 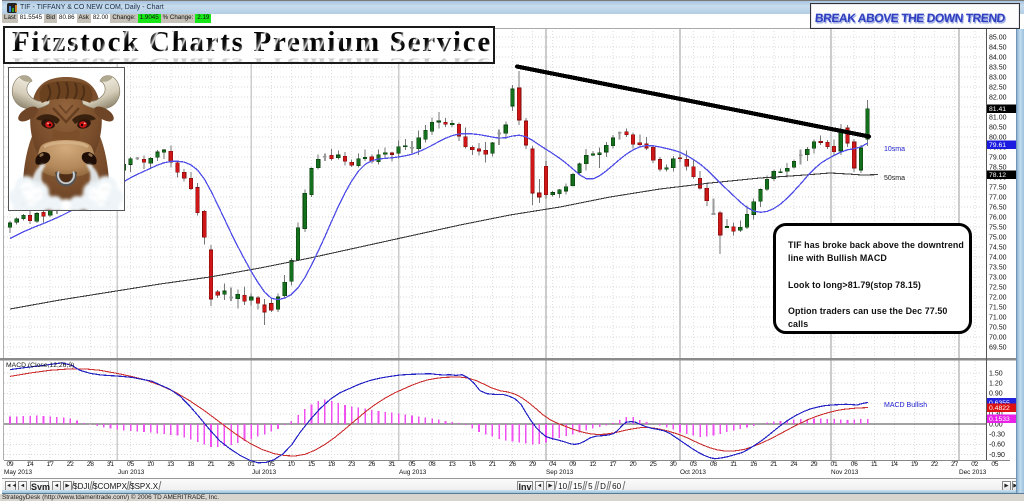 What do you see at coordinates (312, 464) in the screenshot?
I see `svg-text: 15` at bounding box center [312, 464].